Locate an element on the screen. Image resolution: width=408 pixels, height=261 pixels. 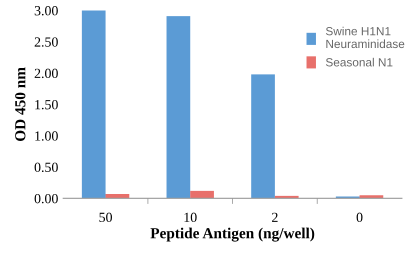
x-tick-label: 50 is located at coordinates (105, 217).